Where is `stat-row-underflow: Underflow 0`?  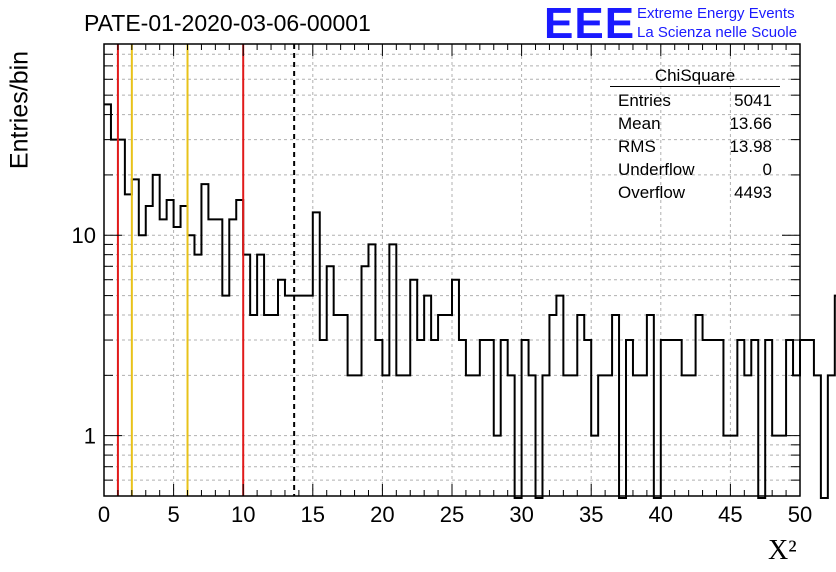 stat-row-underflow: Underflow 0 is located at coordinates (695, 169).